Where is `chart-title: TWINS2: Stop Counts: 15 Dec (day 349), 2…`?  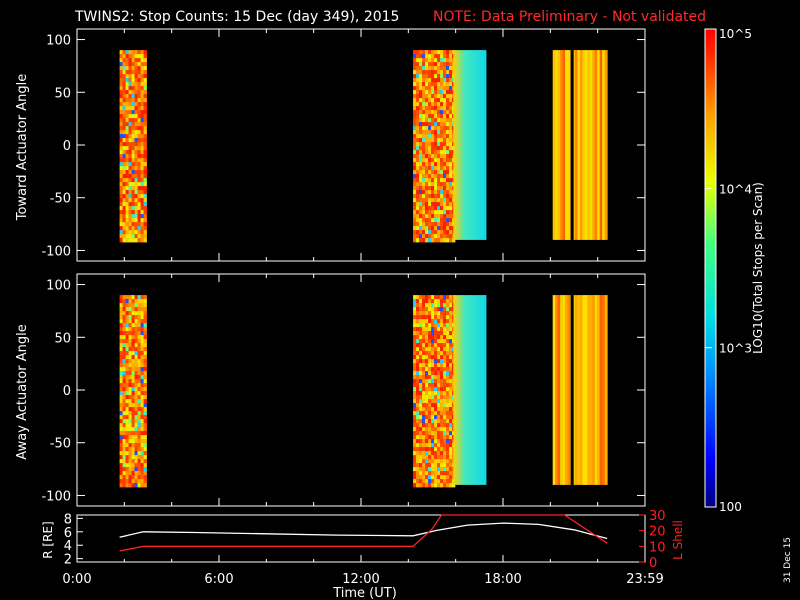 chart-title: TWINS2: Stop Counts: 15 Dec (day 349), 2… is located at coordinates (236, 17).